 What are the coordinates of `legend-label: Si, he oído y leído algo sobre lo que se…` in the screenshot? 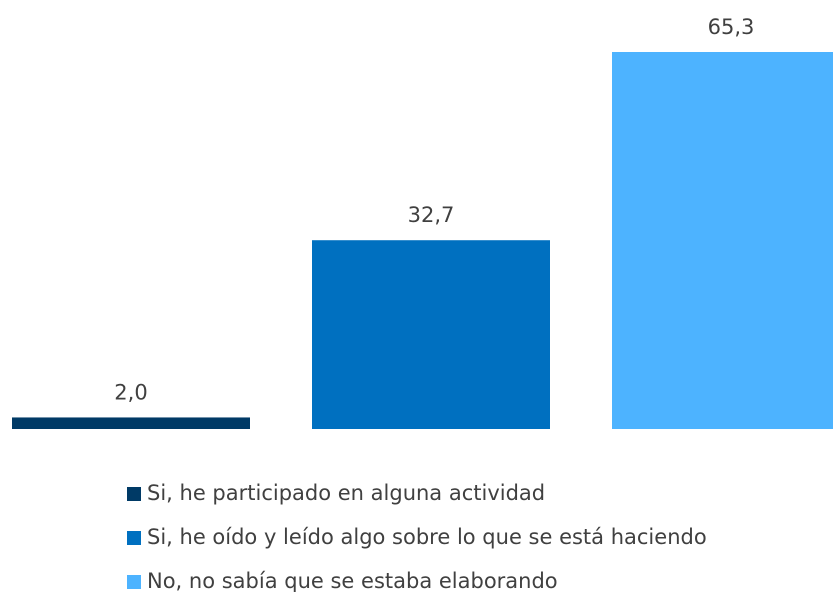 It's located at (427, 537).